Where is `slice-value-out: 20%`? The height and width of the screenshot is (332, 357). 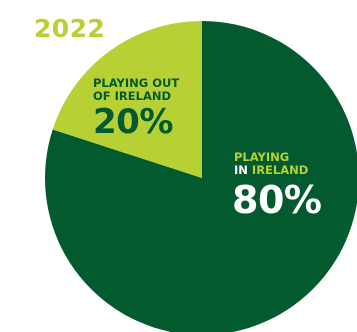 slice-value-out: 20% is located at coordinates (133, 122).